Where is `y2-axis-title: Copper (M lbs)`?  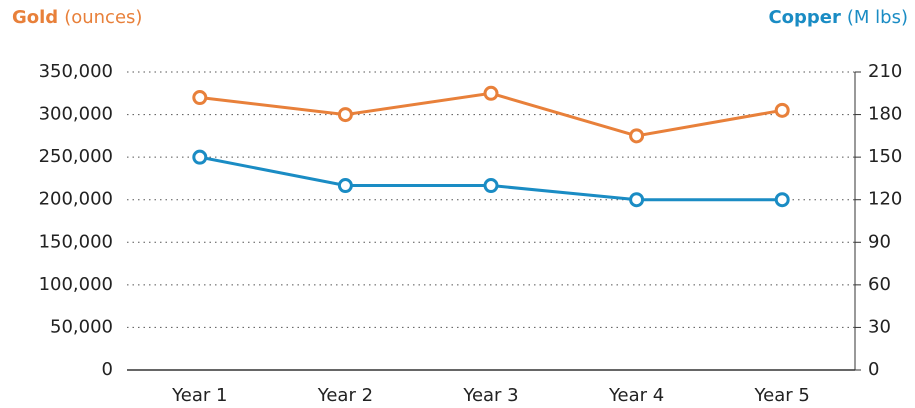 y2-axis-title: Copper (M lbs) is located at coordinates (838, 17).